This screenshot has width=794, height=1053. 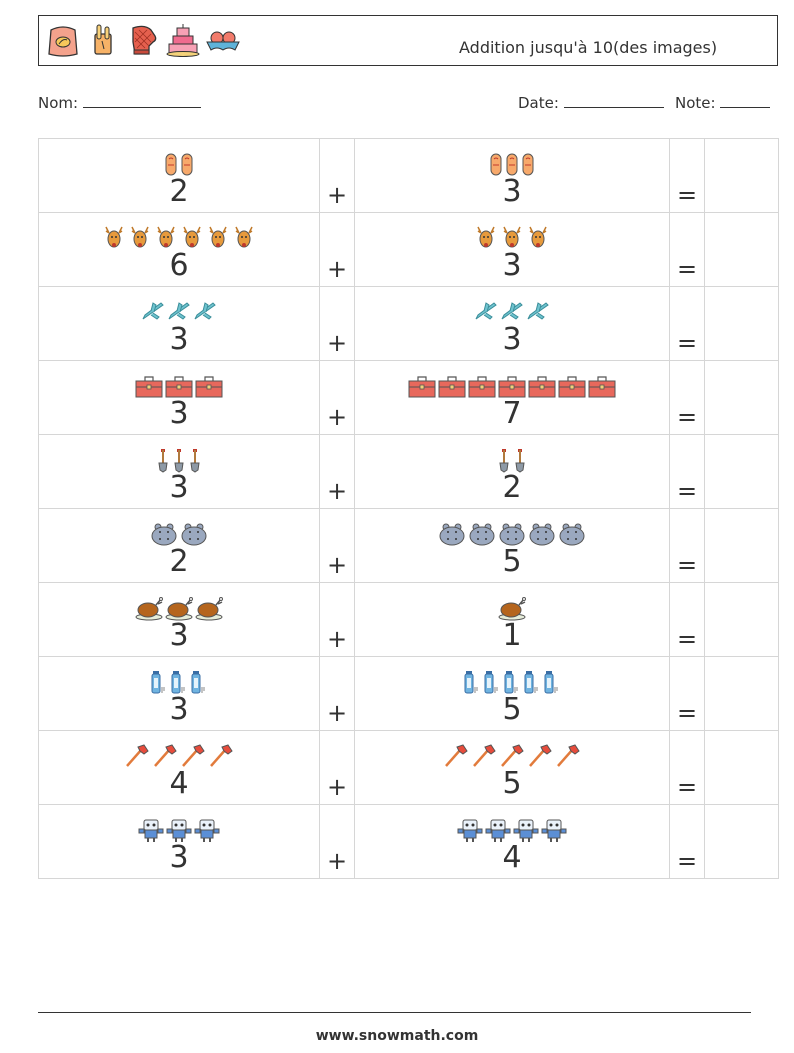 I want to click on name-field: Nom:, so click(x=119, y=102).